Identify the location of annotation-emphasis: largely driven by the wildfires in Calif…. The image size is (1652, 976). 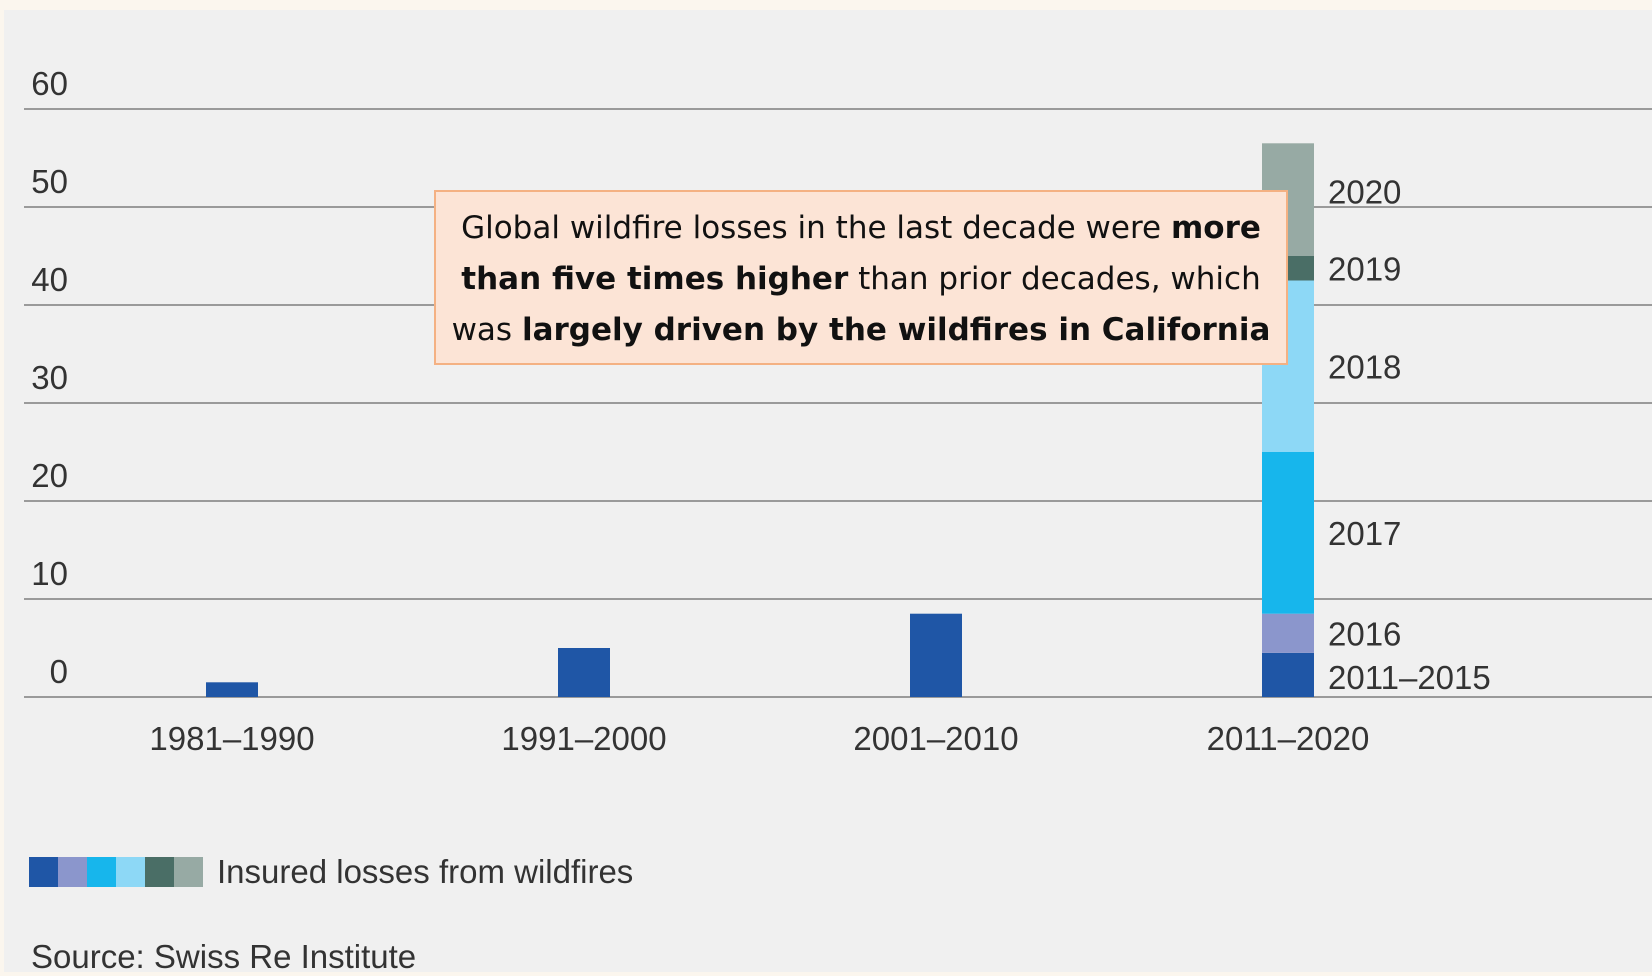
(896, 330).